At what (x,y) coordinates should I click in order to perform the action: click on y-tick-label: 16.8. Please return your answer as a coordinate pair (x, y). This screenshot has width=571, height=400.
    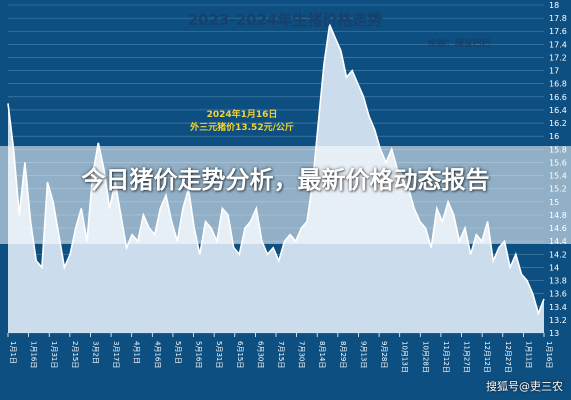
    Looking at the image, I should click on (558, 84).